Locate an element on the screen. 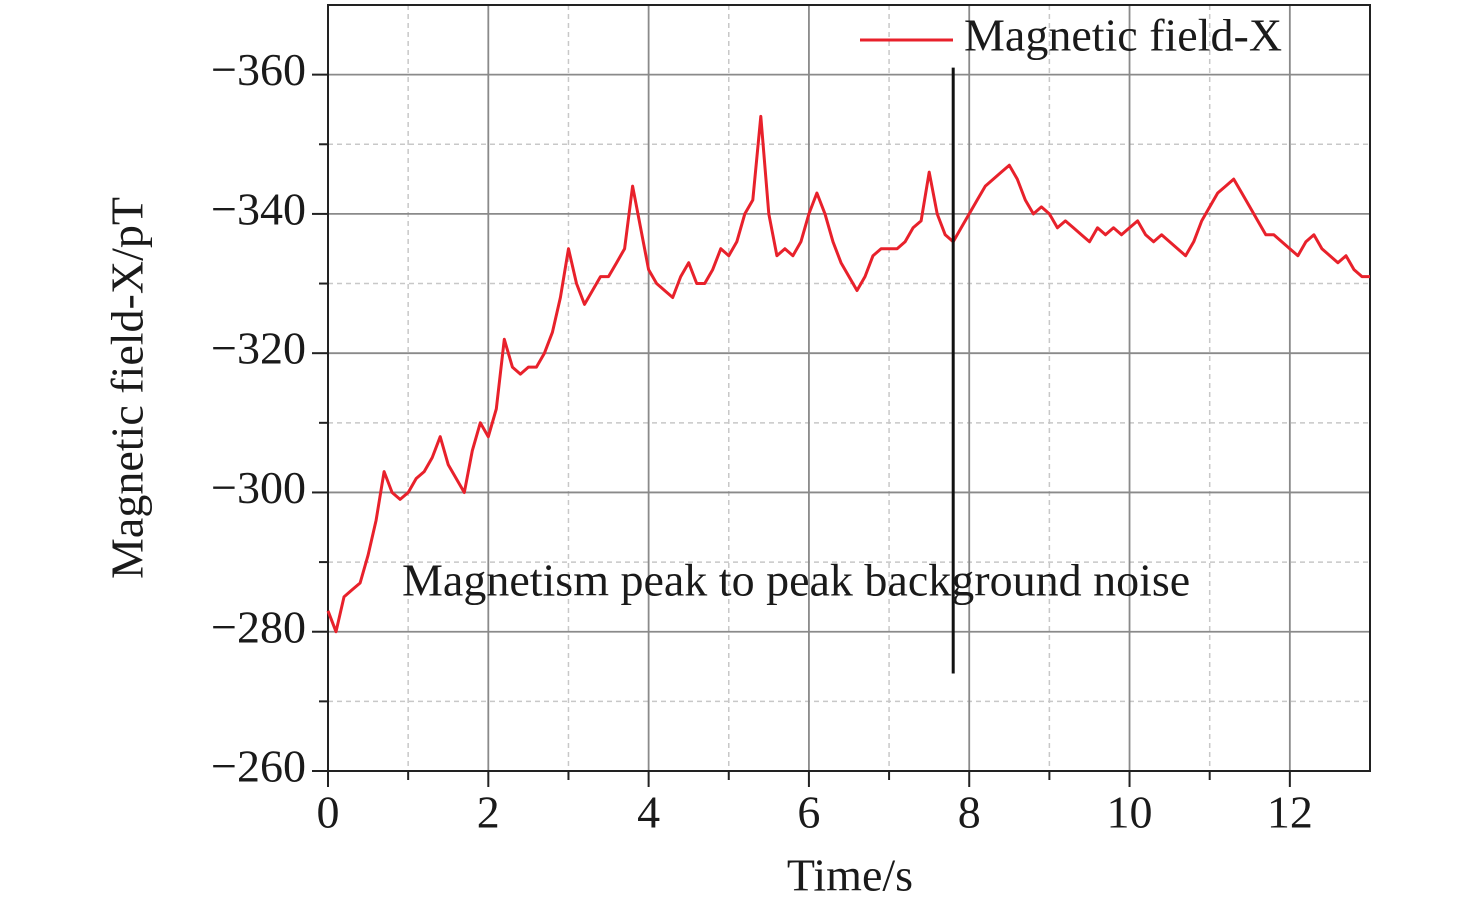 This screenshot has height=921, width=1476. y-tick-label: −320 is located at coordinates (258, 348).